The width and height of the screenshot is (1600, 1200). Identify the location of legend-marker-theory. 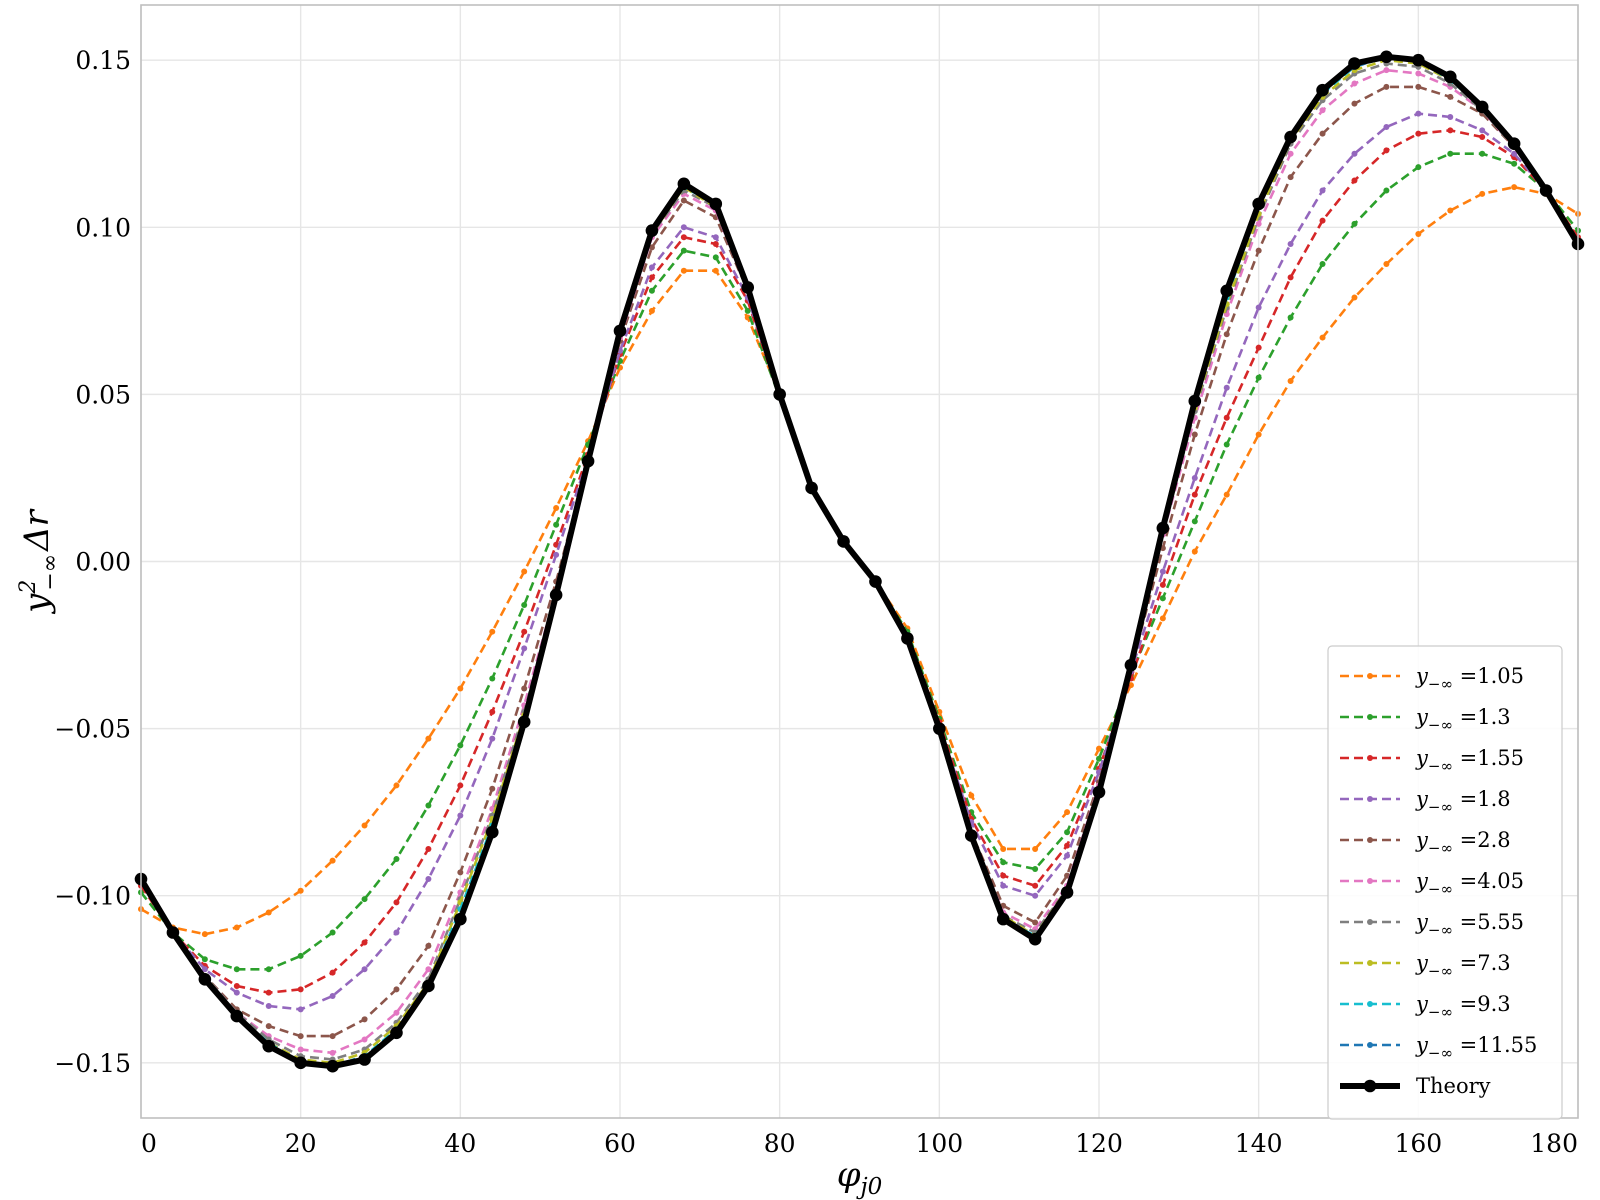
(1370, 1086).